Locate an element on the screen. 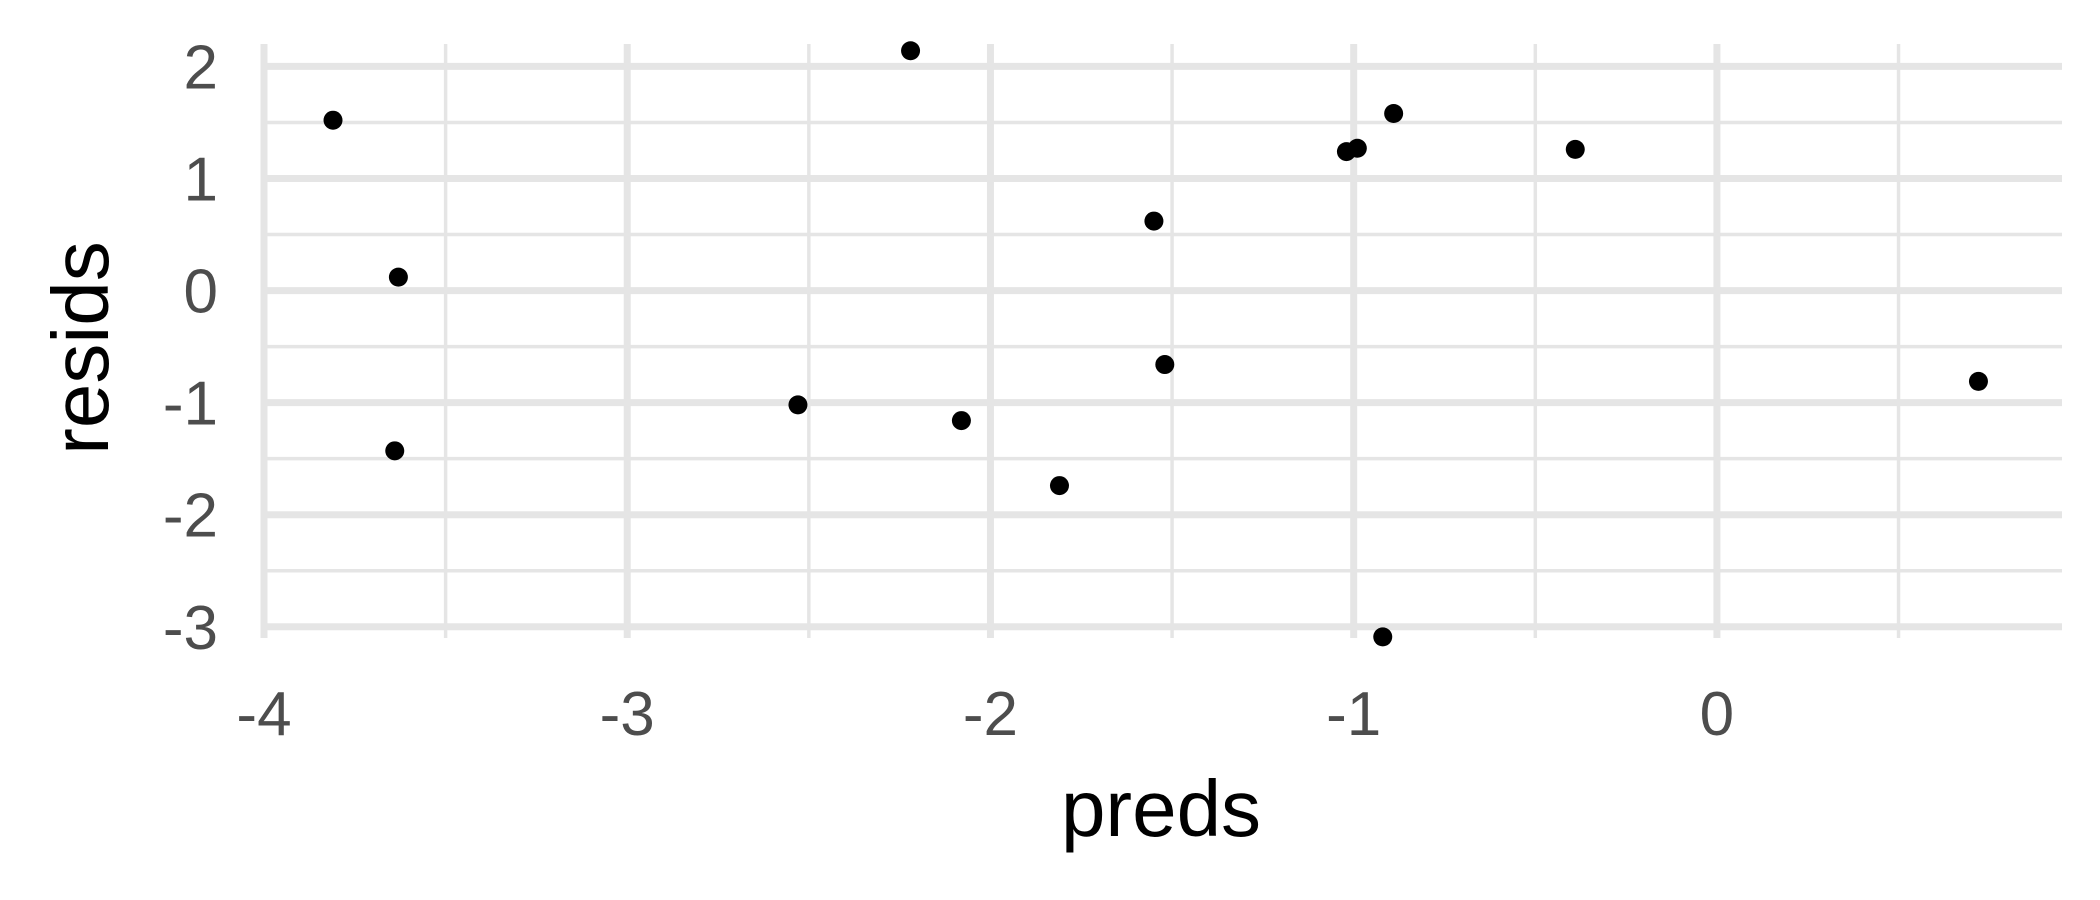  y-tick-label: -3 is located at coordinates (190, 628).